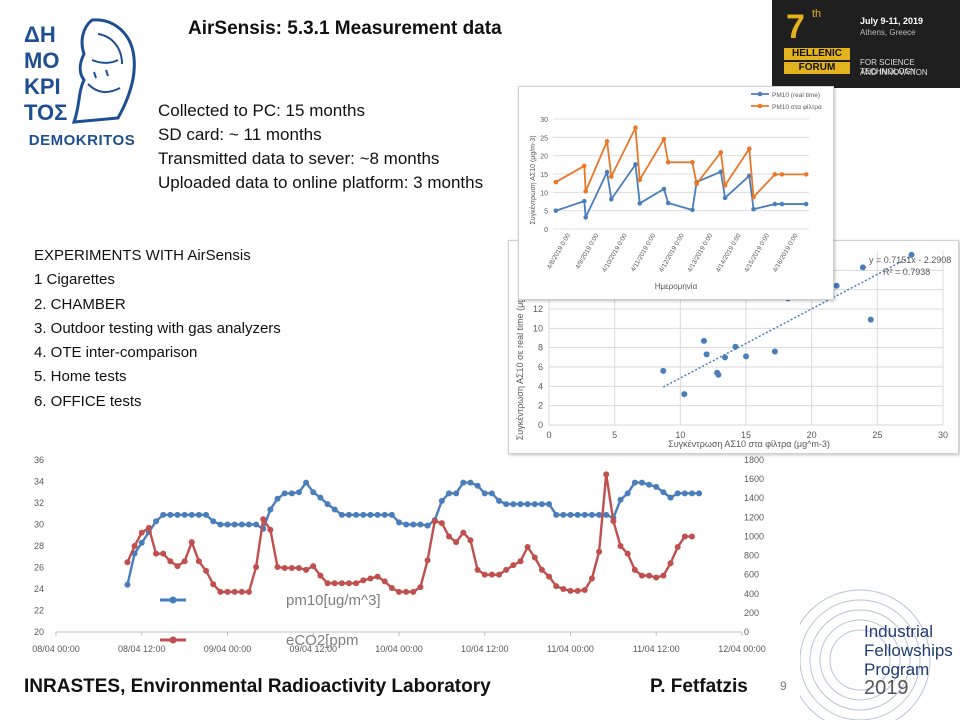 This screenshot has width=960, height=720. I want to click on demokritos-logo: ΔΗ ΜΟ ΚΡΙ ΤΟΣ DEMOKRITOS, so click(82, 84).